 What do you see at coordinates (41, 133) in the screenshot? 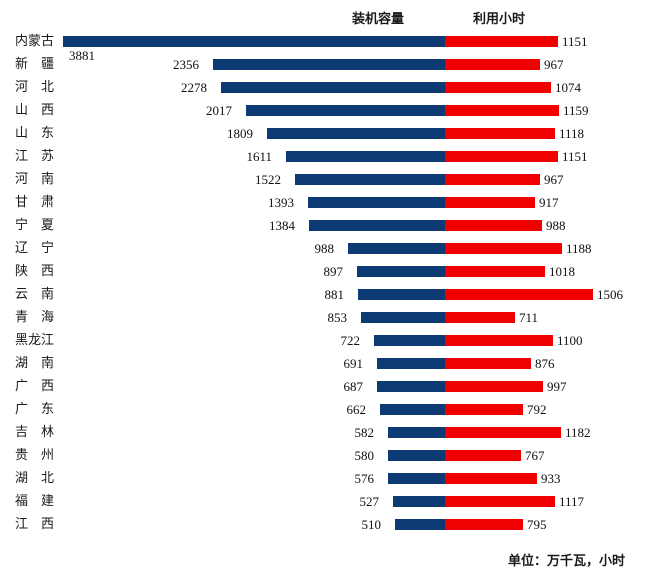
I see `category-label: 山东` at bounding box center [41, 133].